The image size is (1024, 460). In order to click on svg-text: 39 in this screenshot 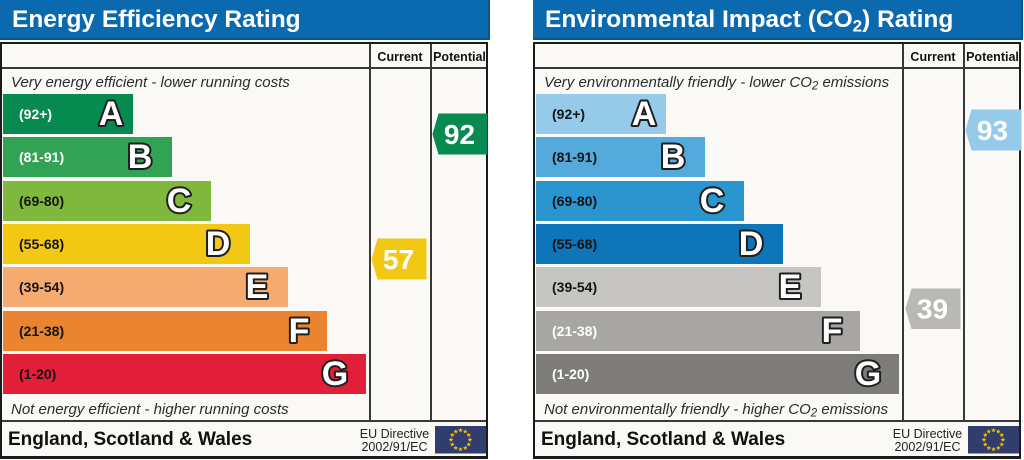, I will do `click(931, 309)`.